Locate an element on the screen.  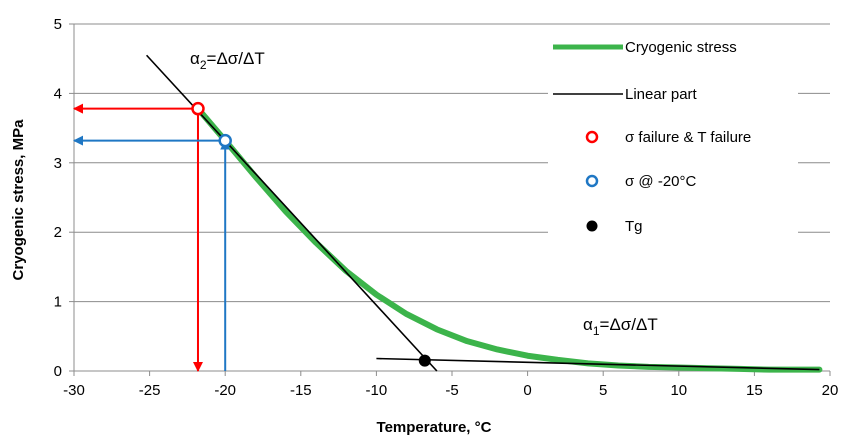
legend-label-tg: Tg is located at coordinates (634, 226).